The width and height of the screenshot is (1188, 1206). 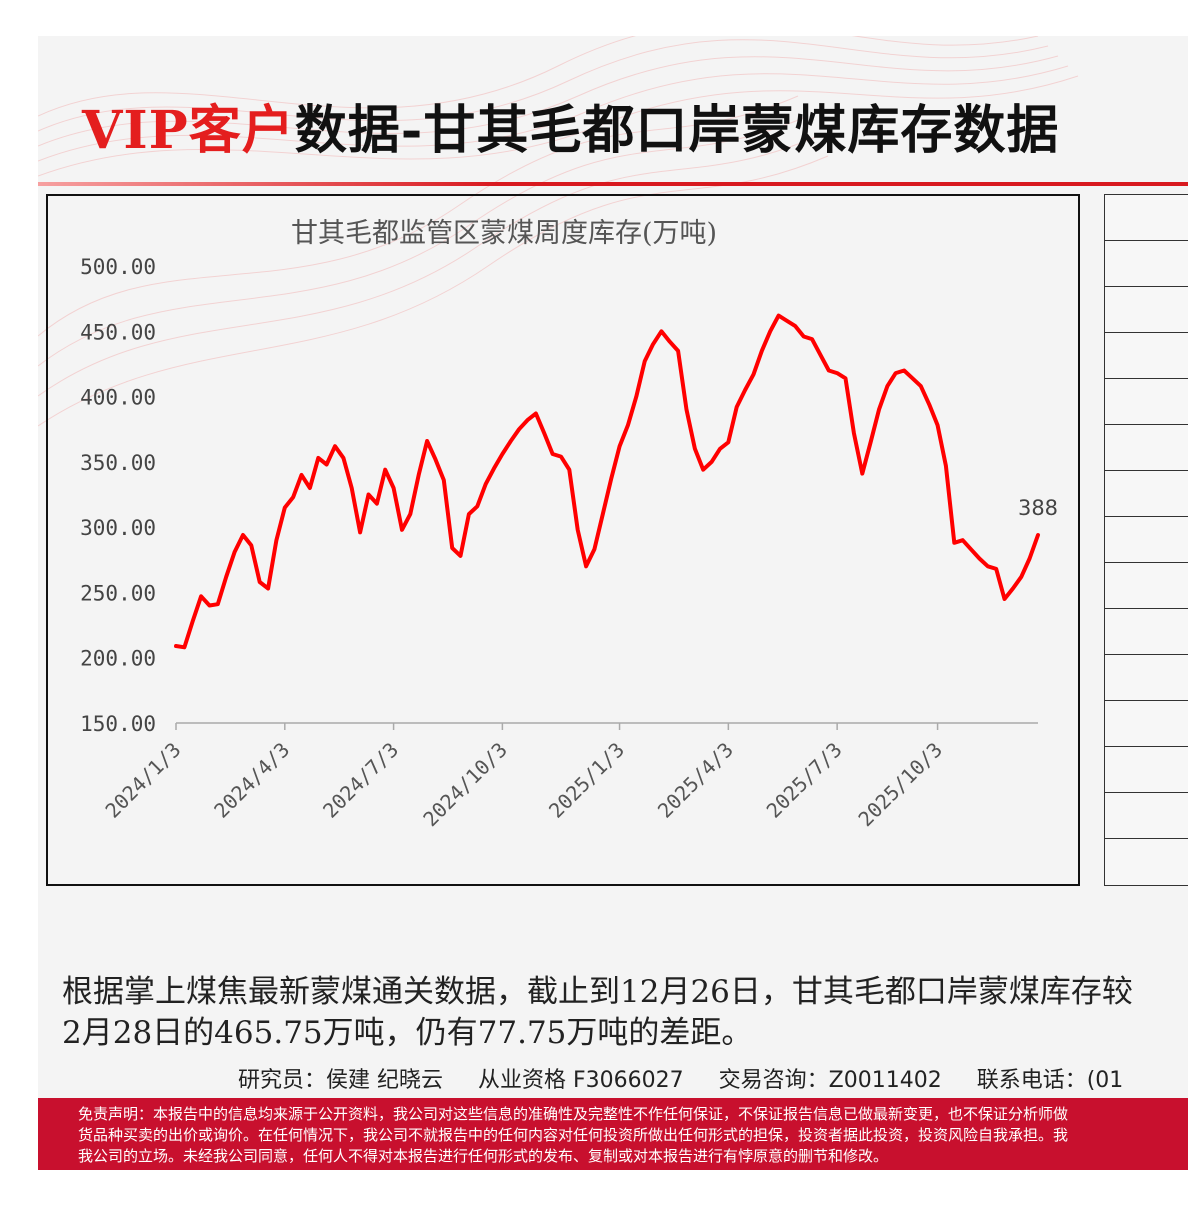 I want to click on phone-text: 联系电话：(01, so click(x=1050, y=1080).